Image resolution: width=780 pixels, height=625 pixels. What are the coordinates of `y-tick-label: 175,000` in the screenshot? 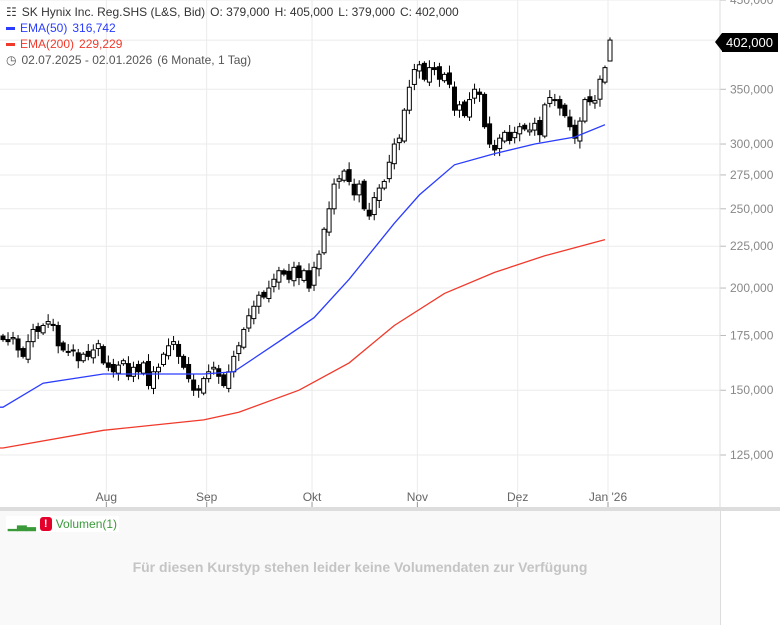 It's located at (752, 335).